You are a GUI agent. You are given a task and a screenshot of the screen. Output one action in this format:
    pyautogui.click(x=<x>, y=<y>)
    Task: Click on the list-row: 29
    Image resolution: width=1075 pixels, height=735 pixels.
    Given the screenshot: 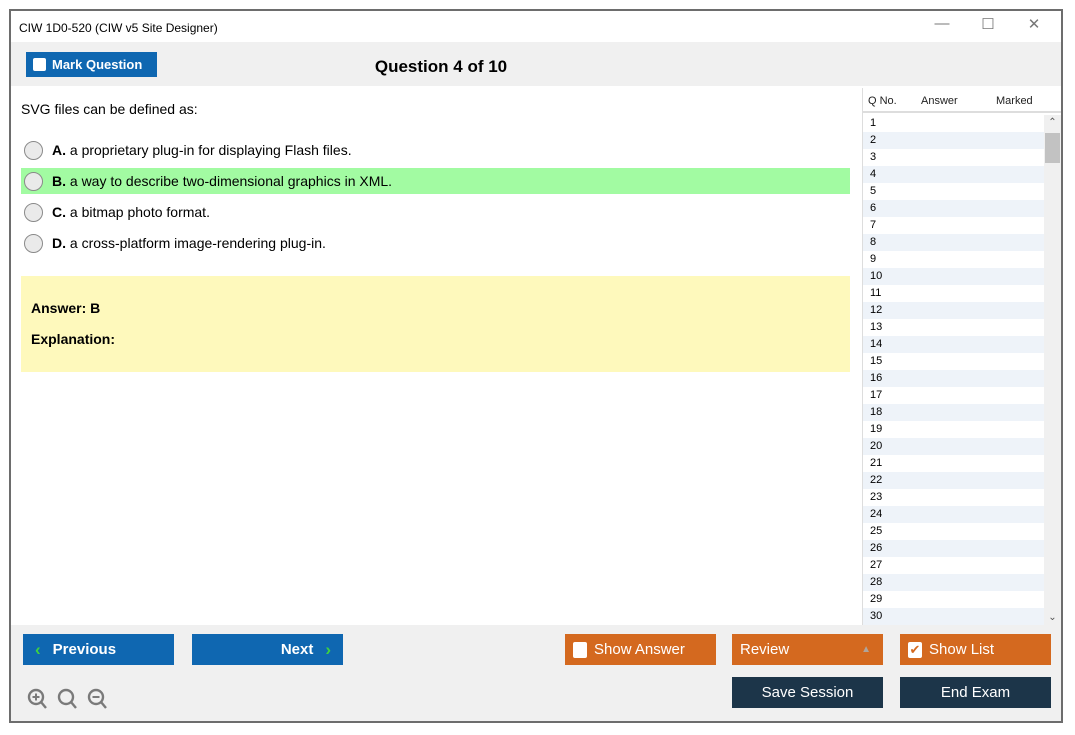 What is the action you would take?
    pyautogui.click(x=876, y=599)
    